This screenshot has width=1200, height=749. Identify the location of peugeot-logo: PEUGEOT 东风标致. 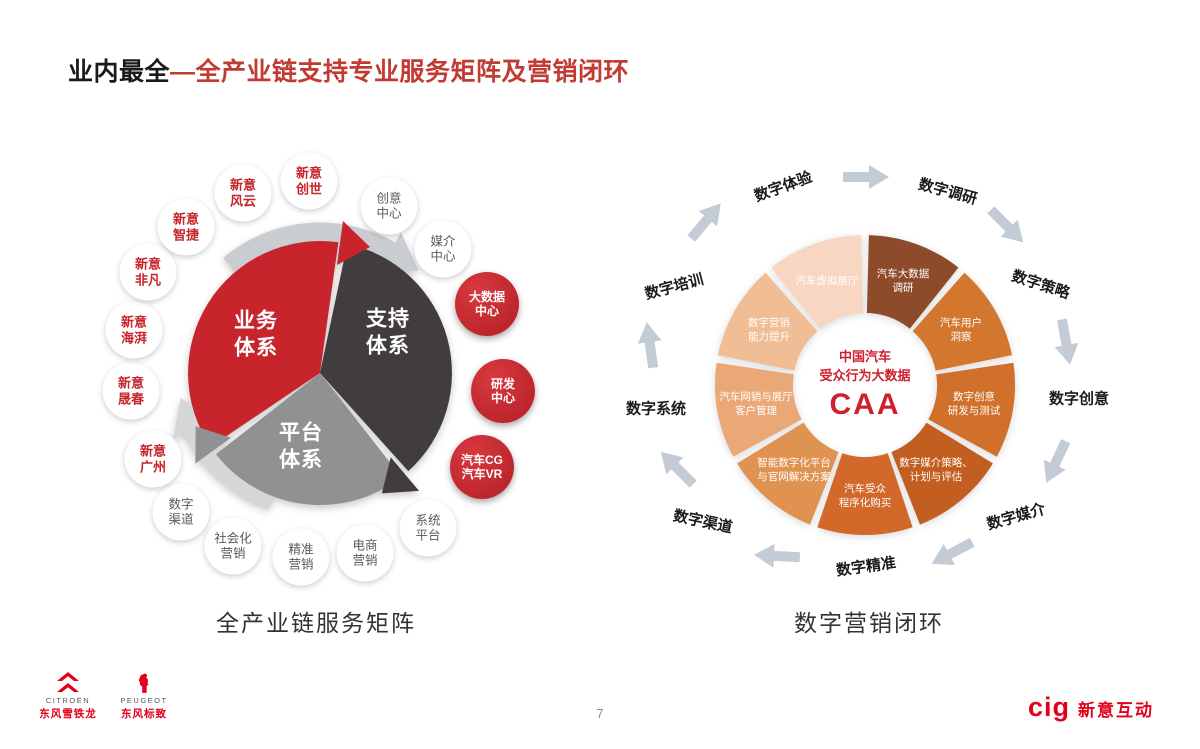
(144, 696).